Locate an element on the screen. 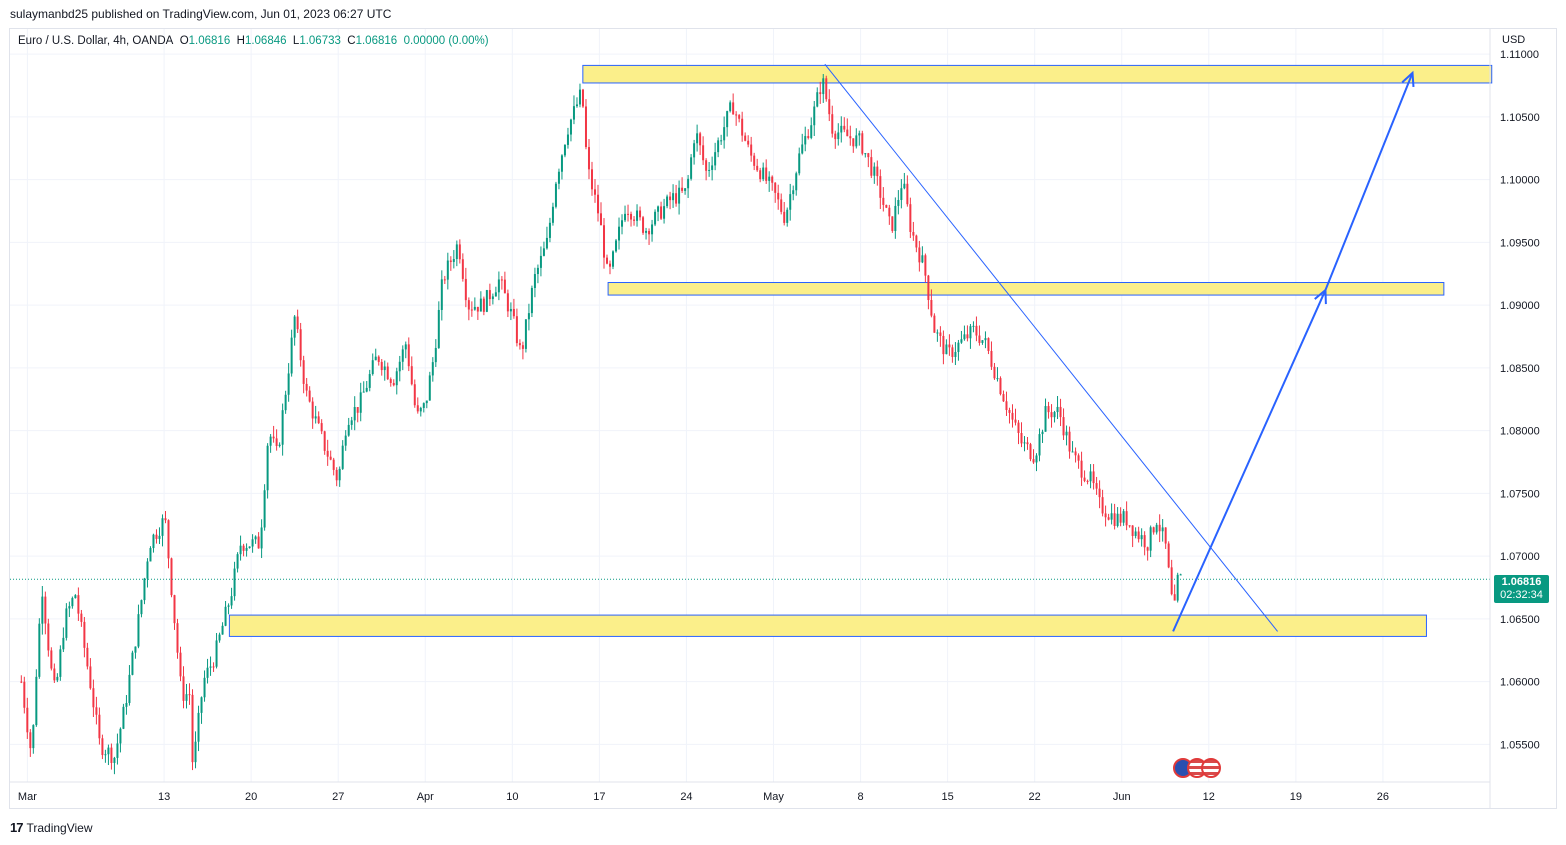 The width and height of the screenshot is (1566, 845). x-tick-label: 20 is located at coordinates (251, 797).